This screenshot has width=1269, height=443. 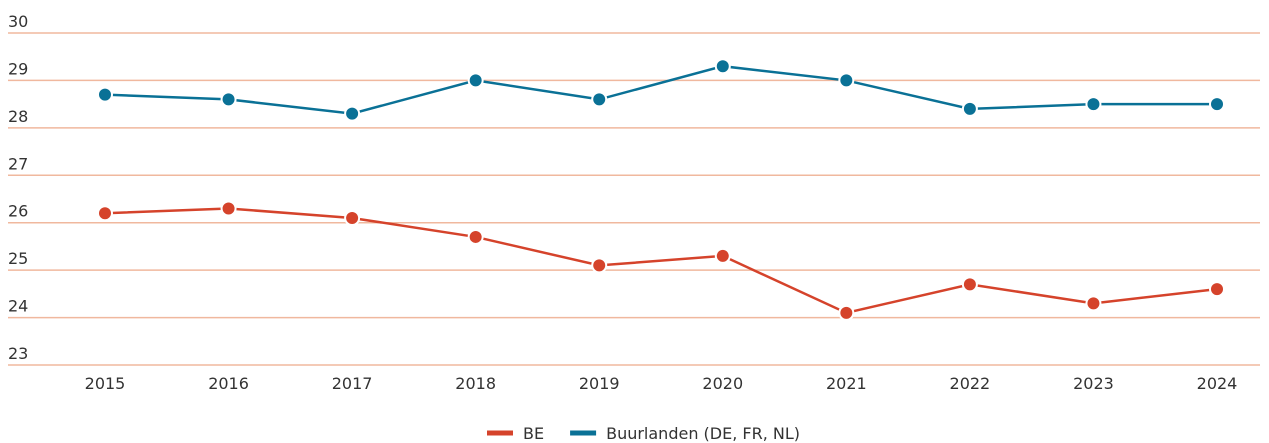 What do you see at coordinates (228, 383) in the screenshot?
I see `x-tick-label: 2016` at bounding box center [228, 383].